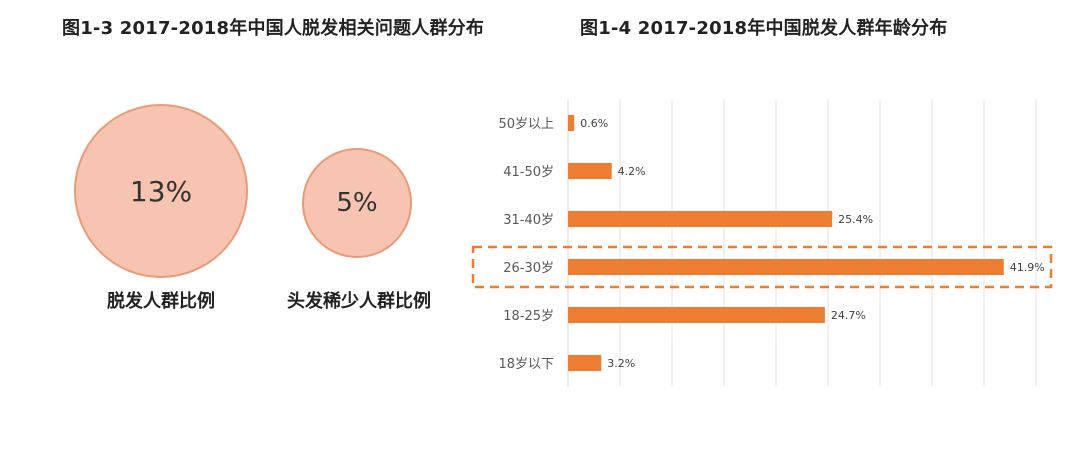  Describe the element at coordinates (848, 315) in the screenshot. I see `value-label: 24.7%` at that location.